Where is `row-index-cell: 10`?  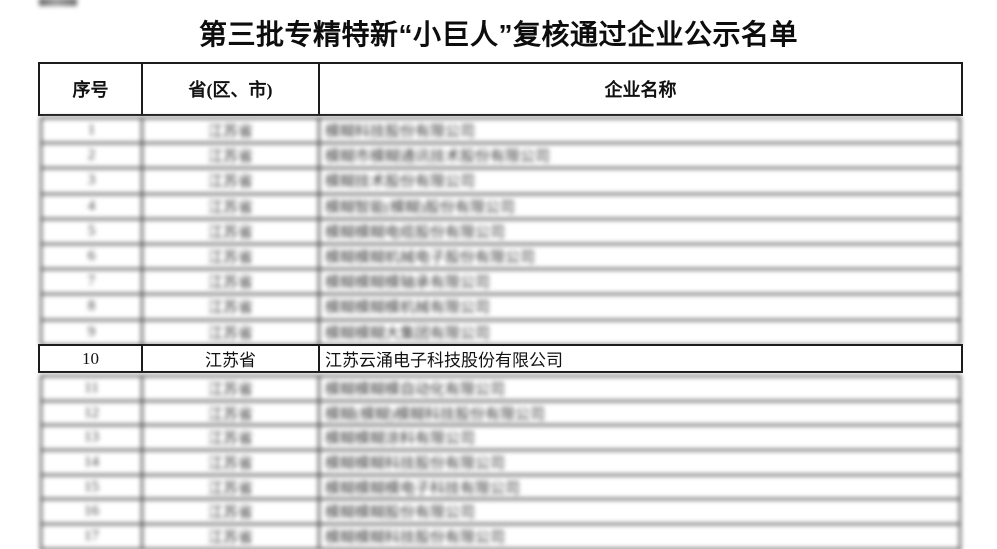
row-index-cell: 10 is located at coordinates (91, 358).